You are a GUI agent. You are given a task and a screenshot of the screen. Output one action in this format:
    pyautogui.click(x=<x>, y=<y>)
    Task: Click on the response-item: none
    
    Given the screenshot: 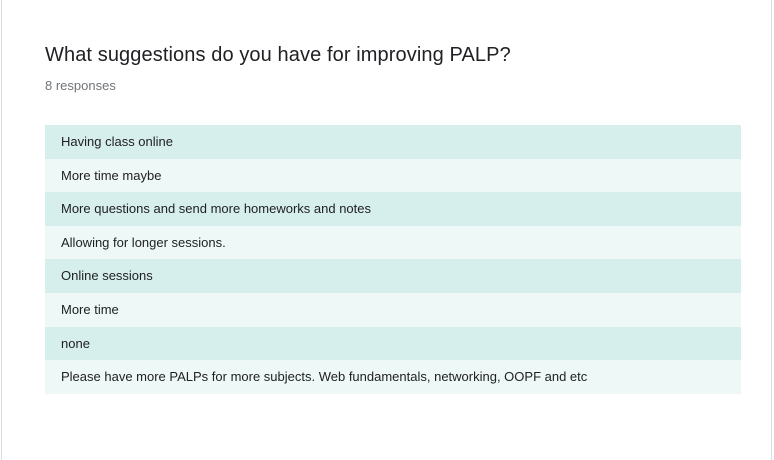 What is the action you would take?
    pyautogui.click(x=393, y=343)
    